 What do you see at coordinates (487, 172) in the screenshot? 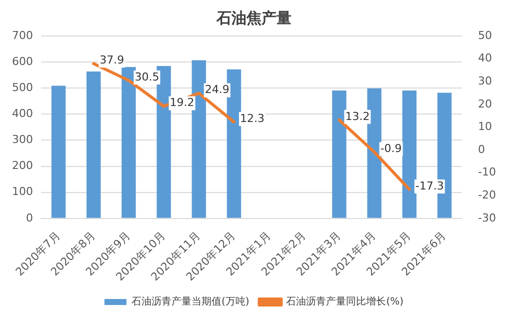
I see `y2-tick-label: -10` at bounding box center [487, 172].